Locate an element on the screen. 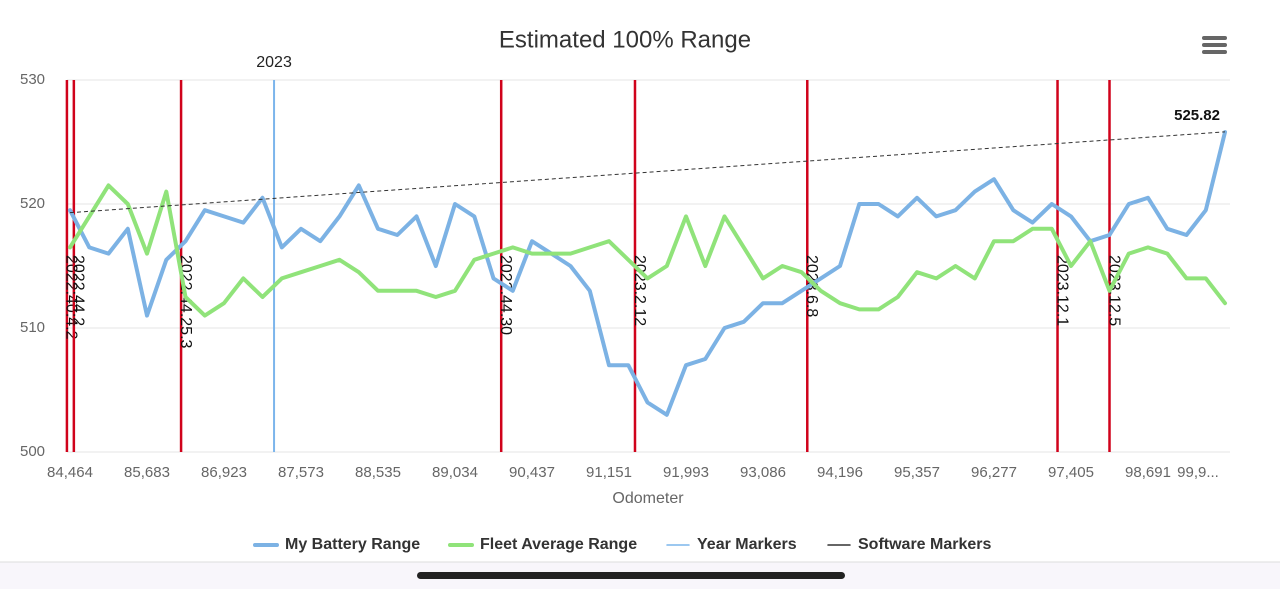  trend-line is located at coordinates (647, 172).